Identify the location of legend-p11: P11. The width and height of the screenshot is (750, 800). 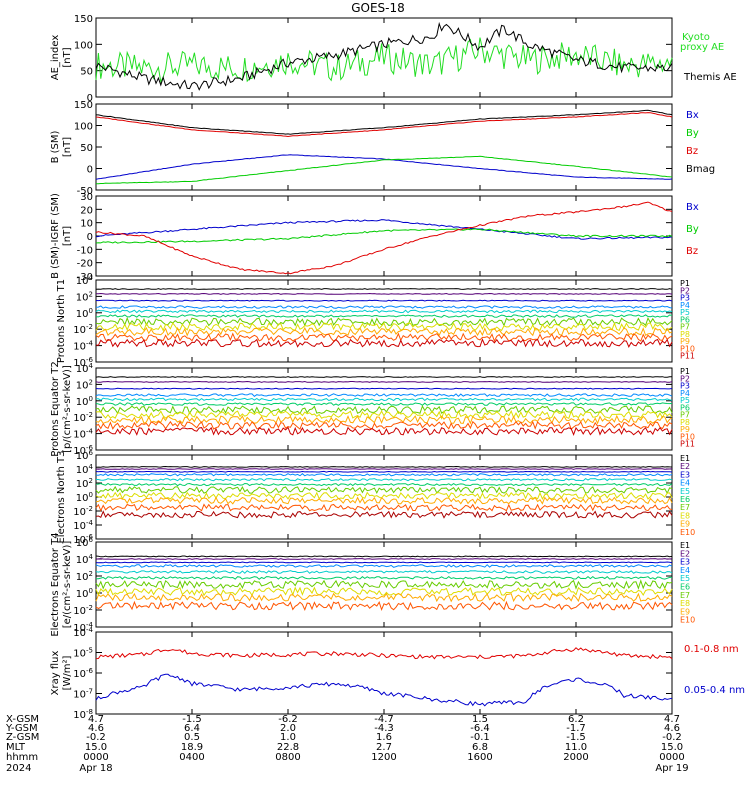
(687, 444).